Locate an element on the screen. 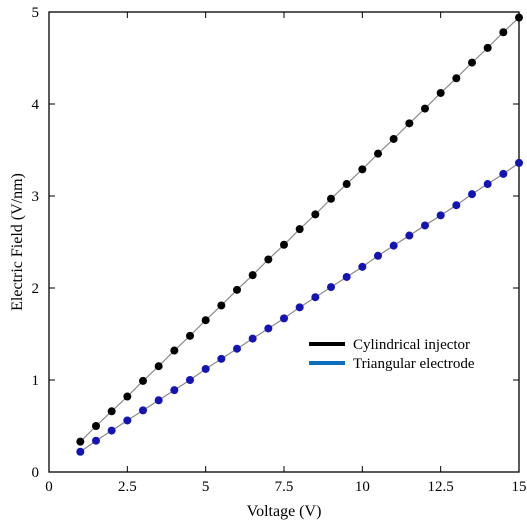 This screenshot has height=522, width=527. y-tick-label: 3 is located at coordinates (36, 197).